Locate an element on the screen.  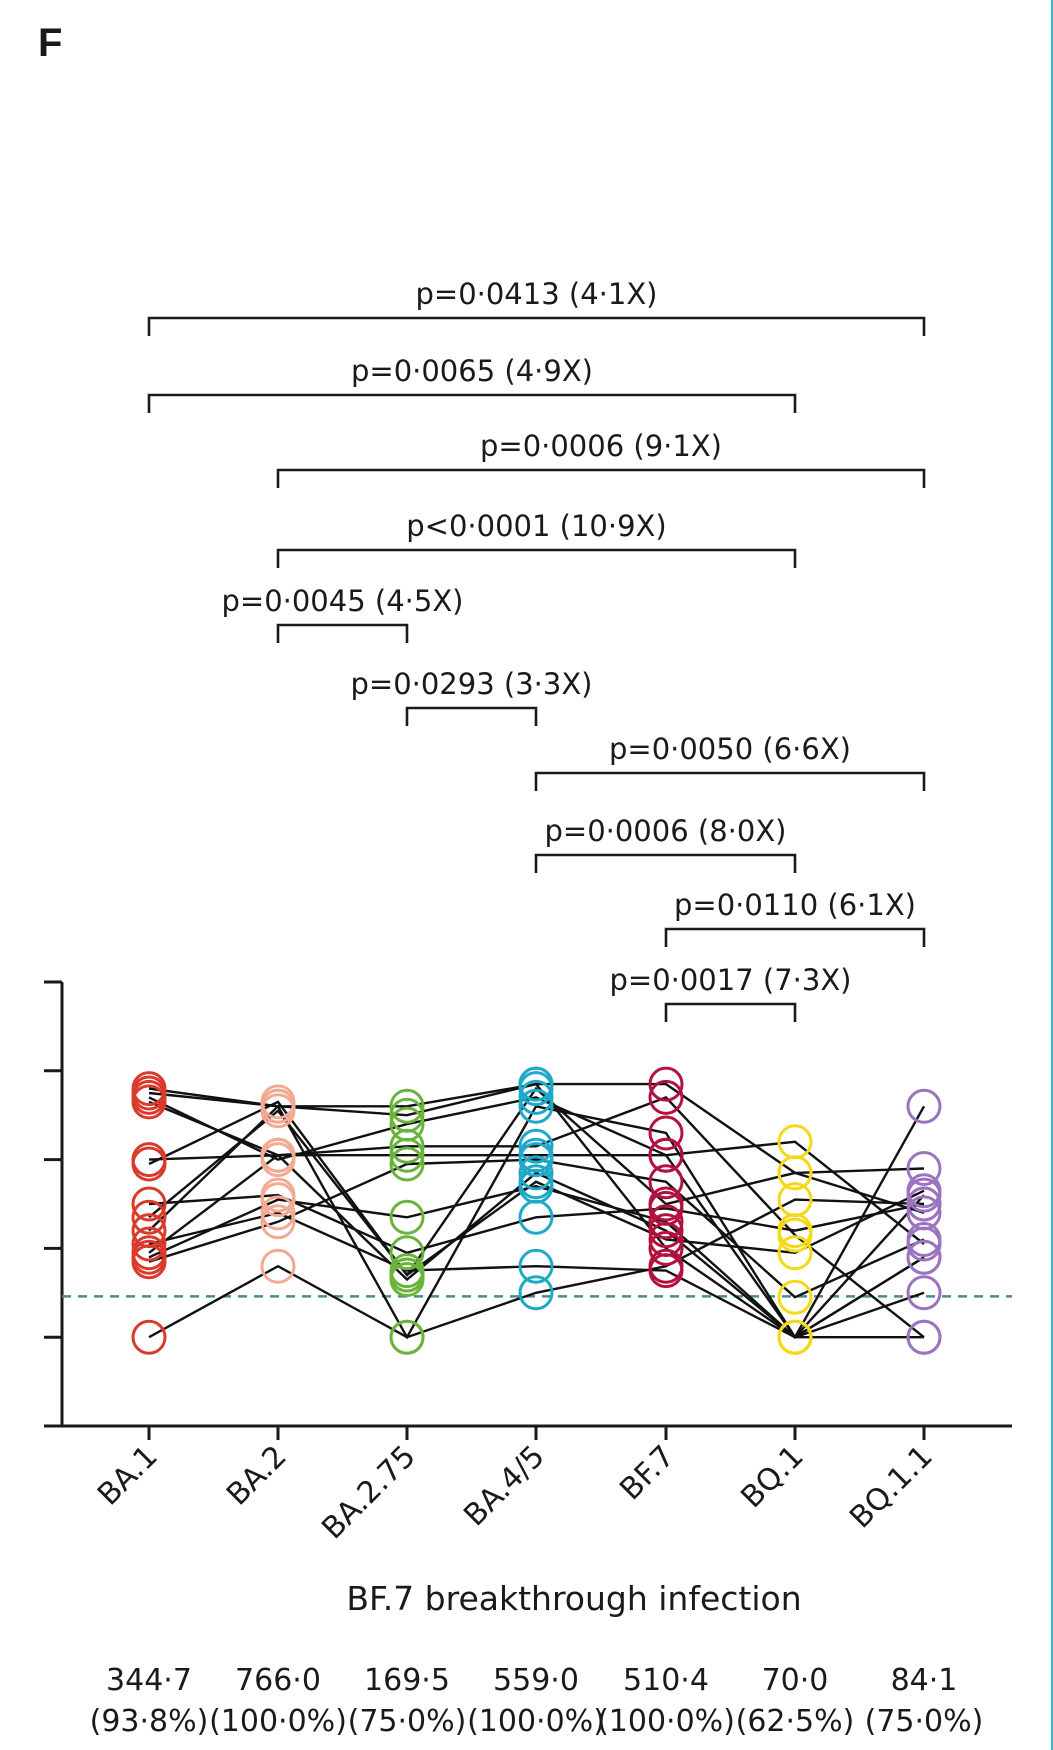
p-value-label: p<0·0001 (10·9X) is located at coordinates (536, 526).